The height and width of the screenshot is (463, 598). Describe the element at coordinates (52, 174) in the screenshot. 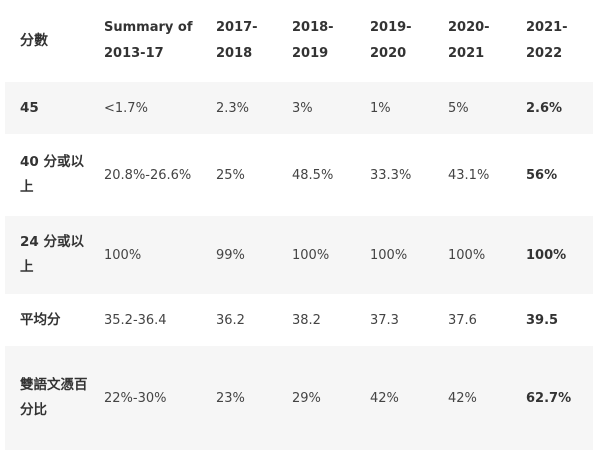

I see `row-label: 40 分或以上` at that location.